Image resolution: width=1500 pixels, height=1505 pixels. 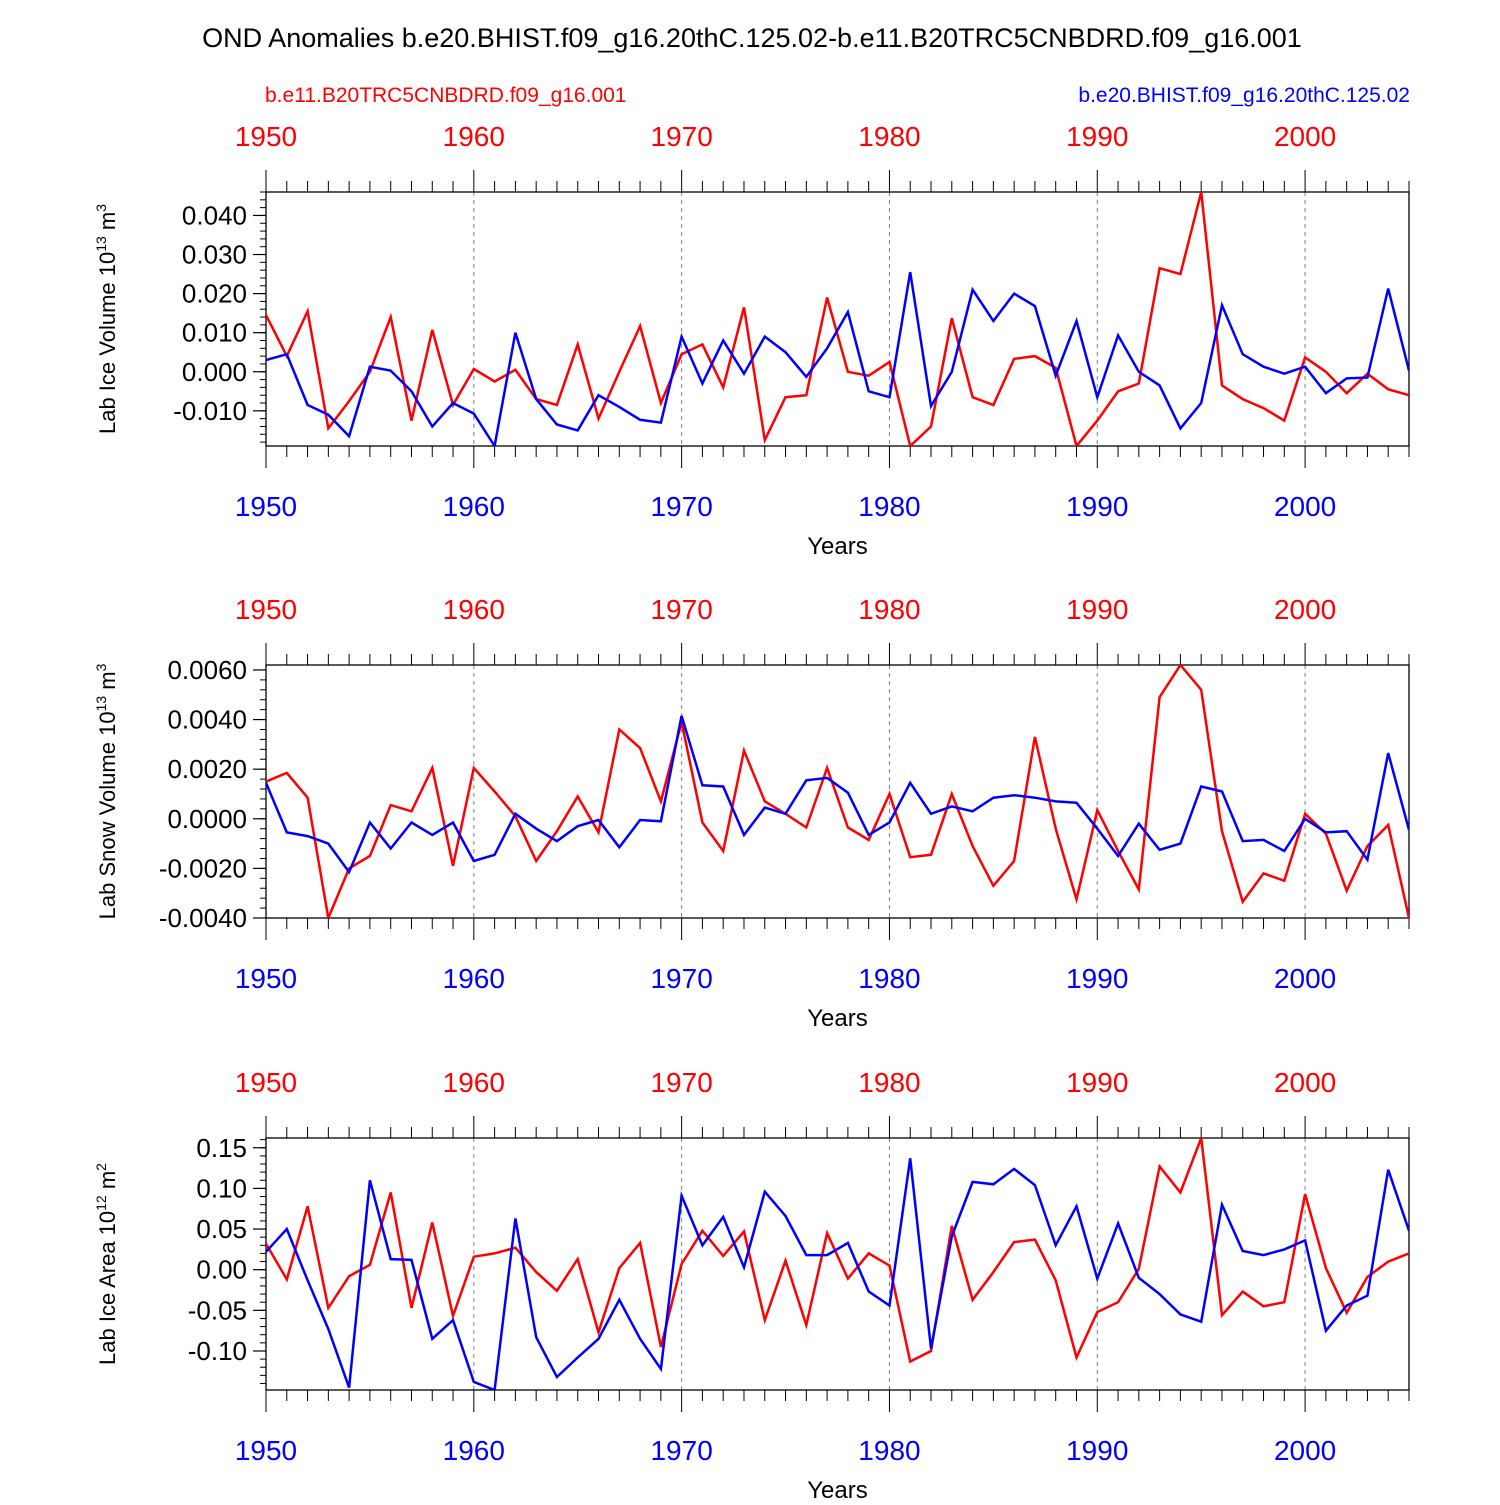 I want to click on y-tick-label: 0.15, so click(x=221, y=1148).